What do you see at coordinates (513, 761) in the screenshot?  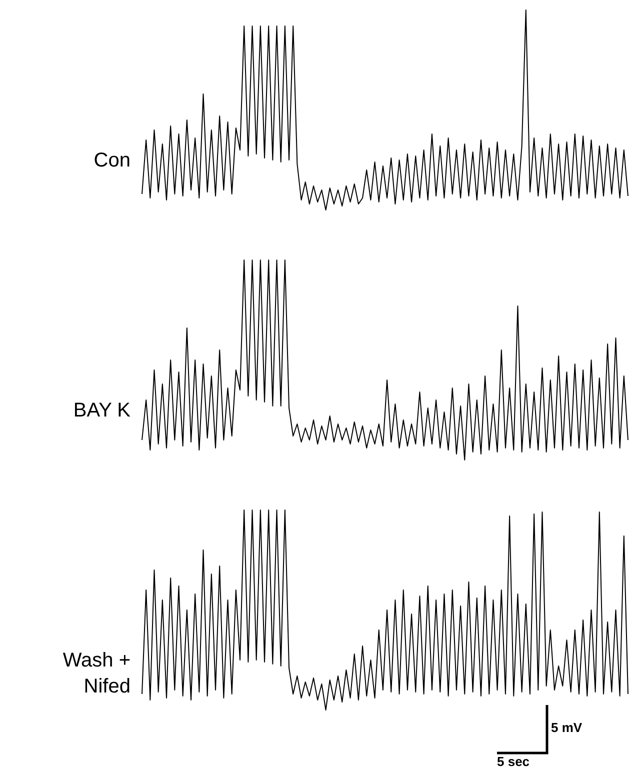 I see `text: 5 sec` at bounding box center [513, 761].